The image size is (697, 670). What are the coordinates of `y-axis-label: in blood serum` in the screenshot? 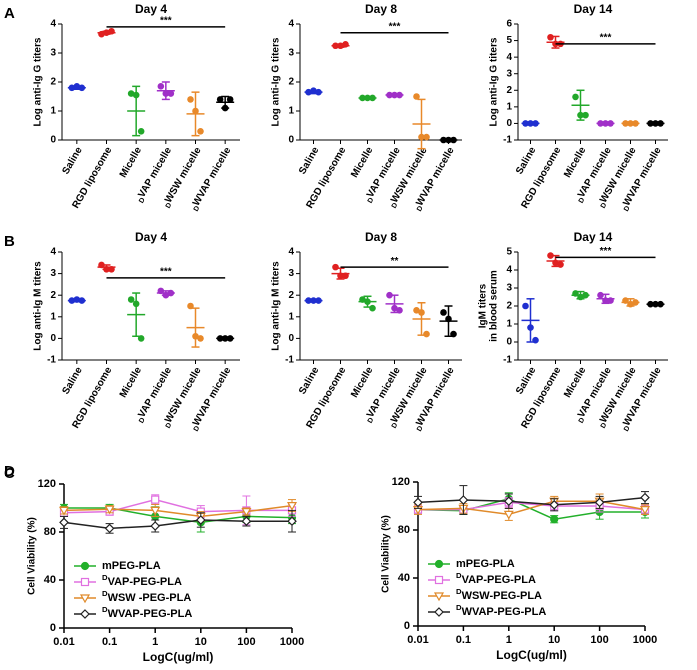 It's located at (494, 306).